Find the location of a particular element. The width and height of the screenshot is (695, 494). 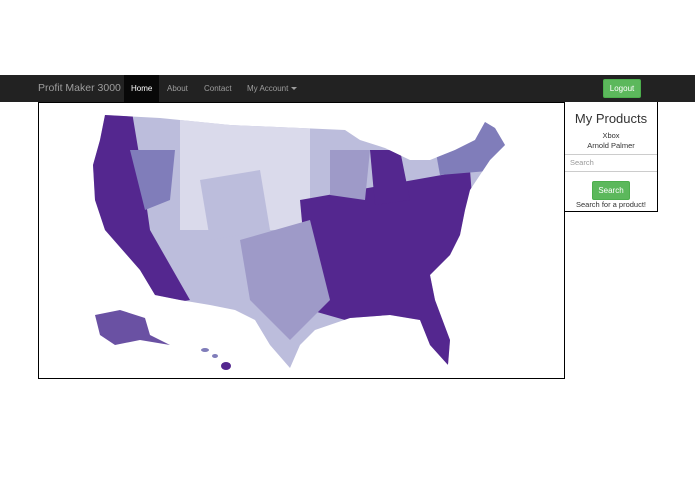

nav-account-label: My Account is located at coordinates (268, 88).